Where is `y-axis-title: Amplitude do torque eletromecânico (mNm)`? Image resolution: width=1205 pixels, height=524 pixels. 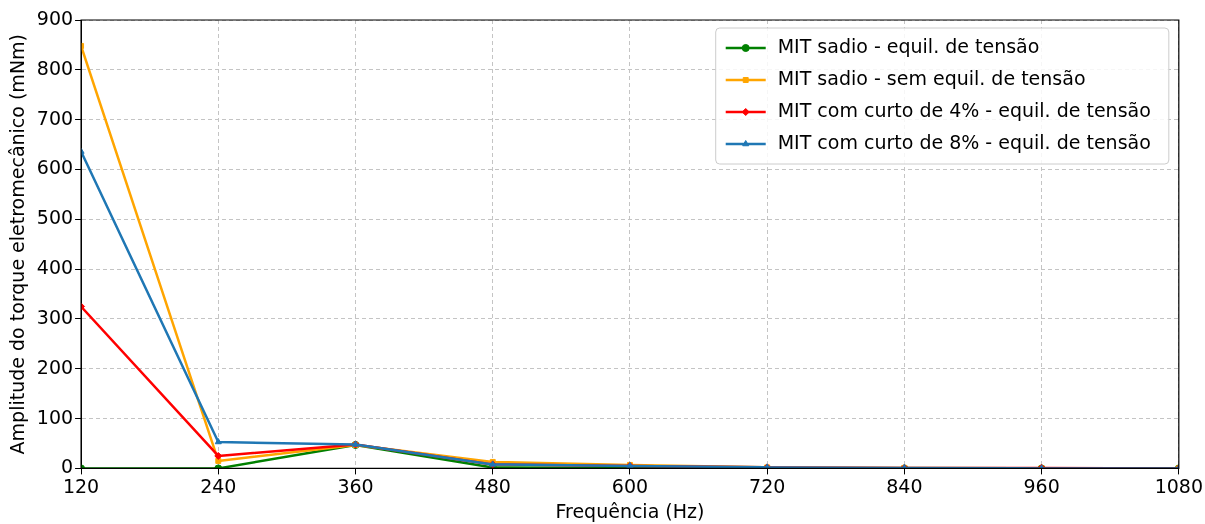
y-axis-title: Amplitude do torque eletromecânico (mNm) is located at coordinates (17, 244).